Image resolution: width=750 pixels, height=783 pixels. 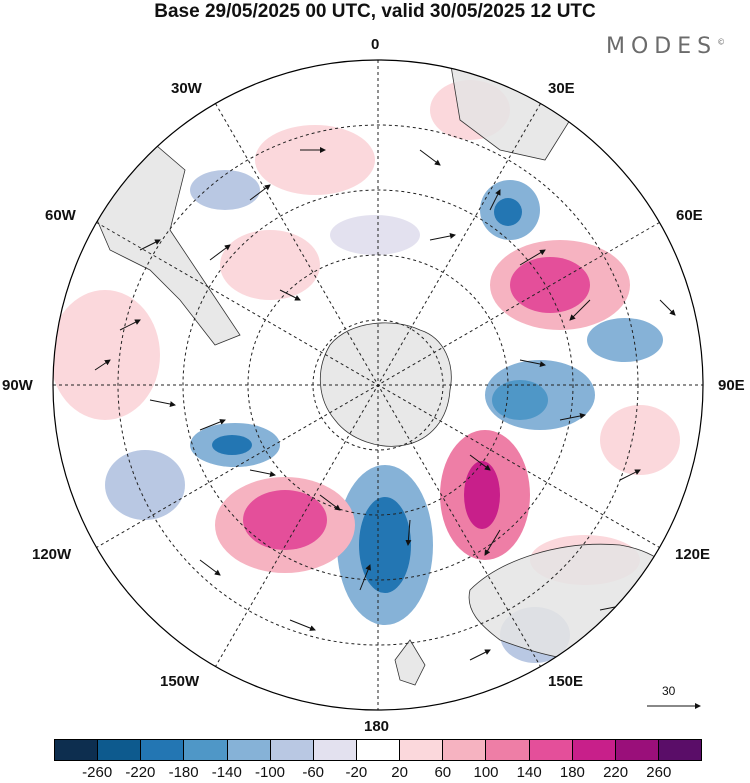 What do you see at coordinates (226, 772) in the screenshot?
I see `colorbar-tick-label: -140` at bounding box center [226, 772].